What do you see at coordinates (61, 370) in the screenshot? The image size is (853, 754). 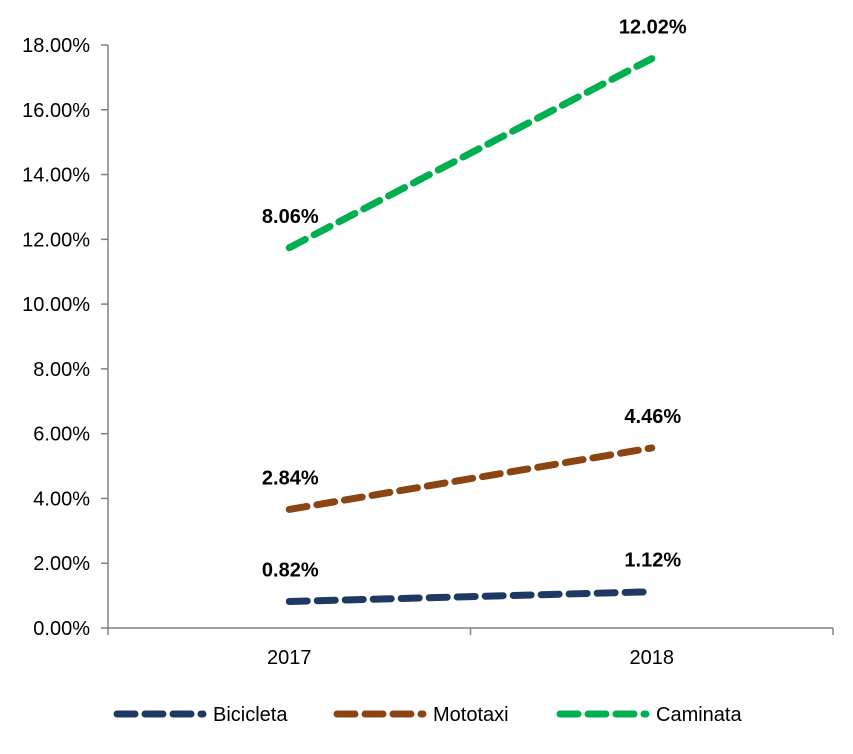 I see `y-tick-label: 8.00%` at bounding box center [61, 370].